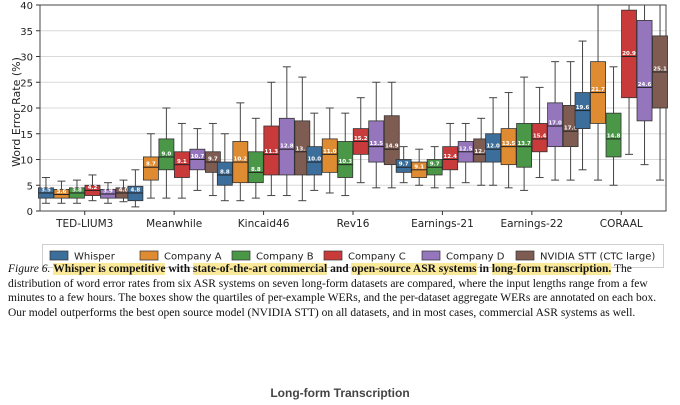 The image size is (680, 405). I want to click on box-value-label: 17.0, so click(555, 124).